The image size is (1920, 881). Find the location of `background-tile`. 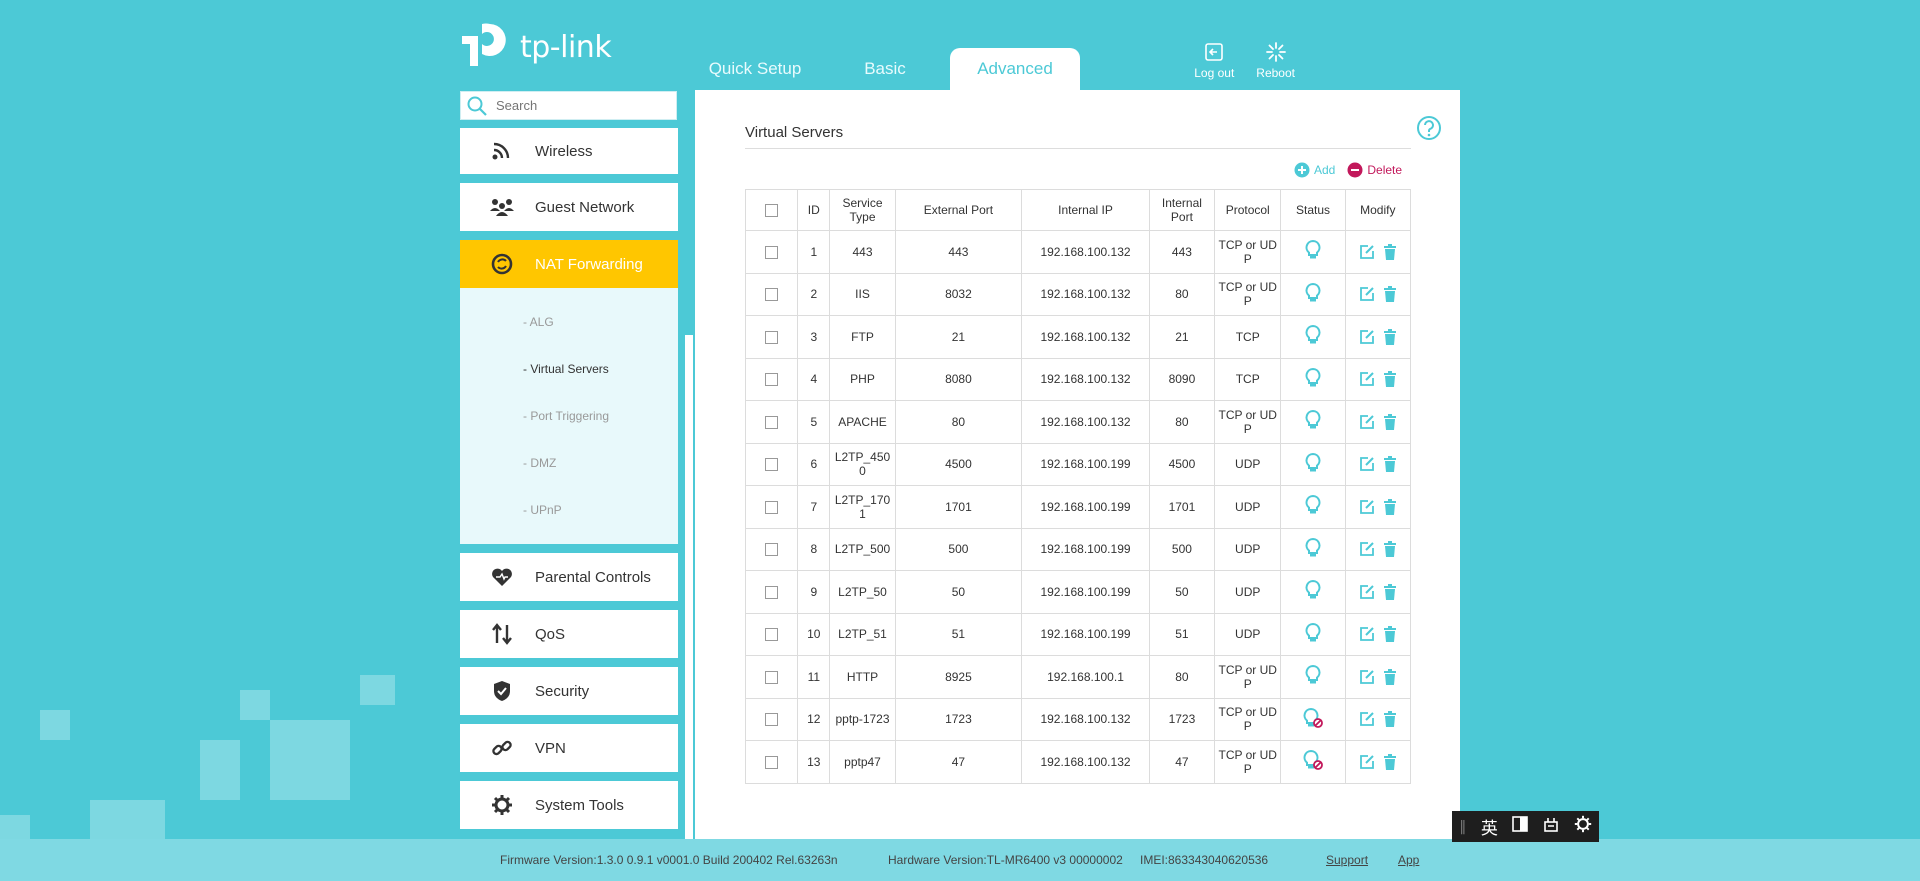

background-tile is located at coordinates (377, 690).